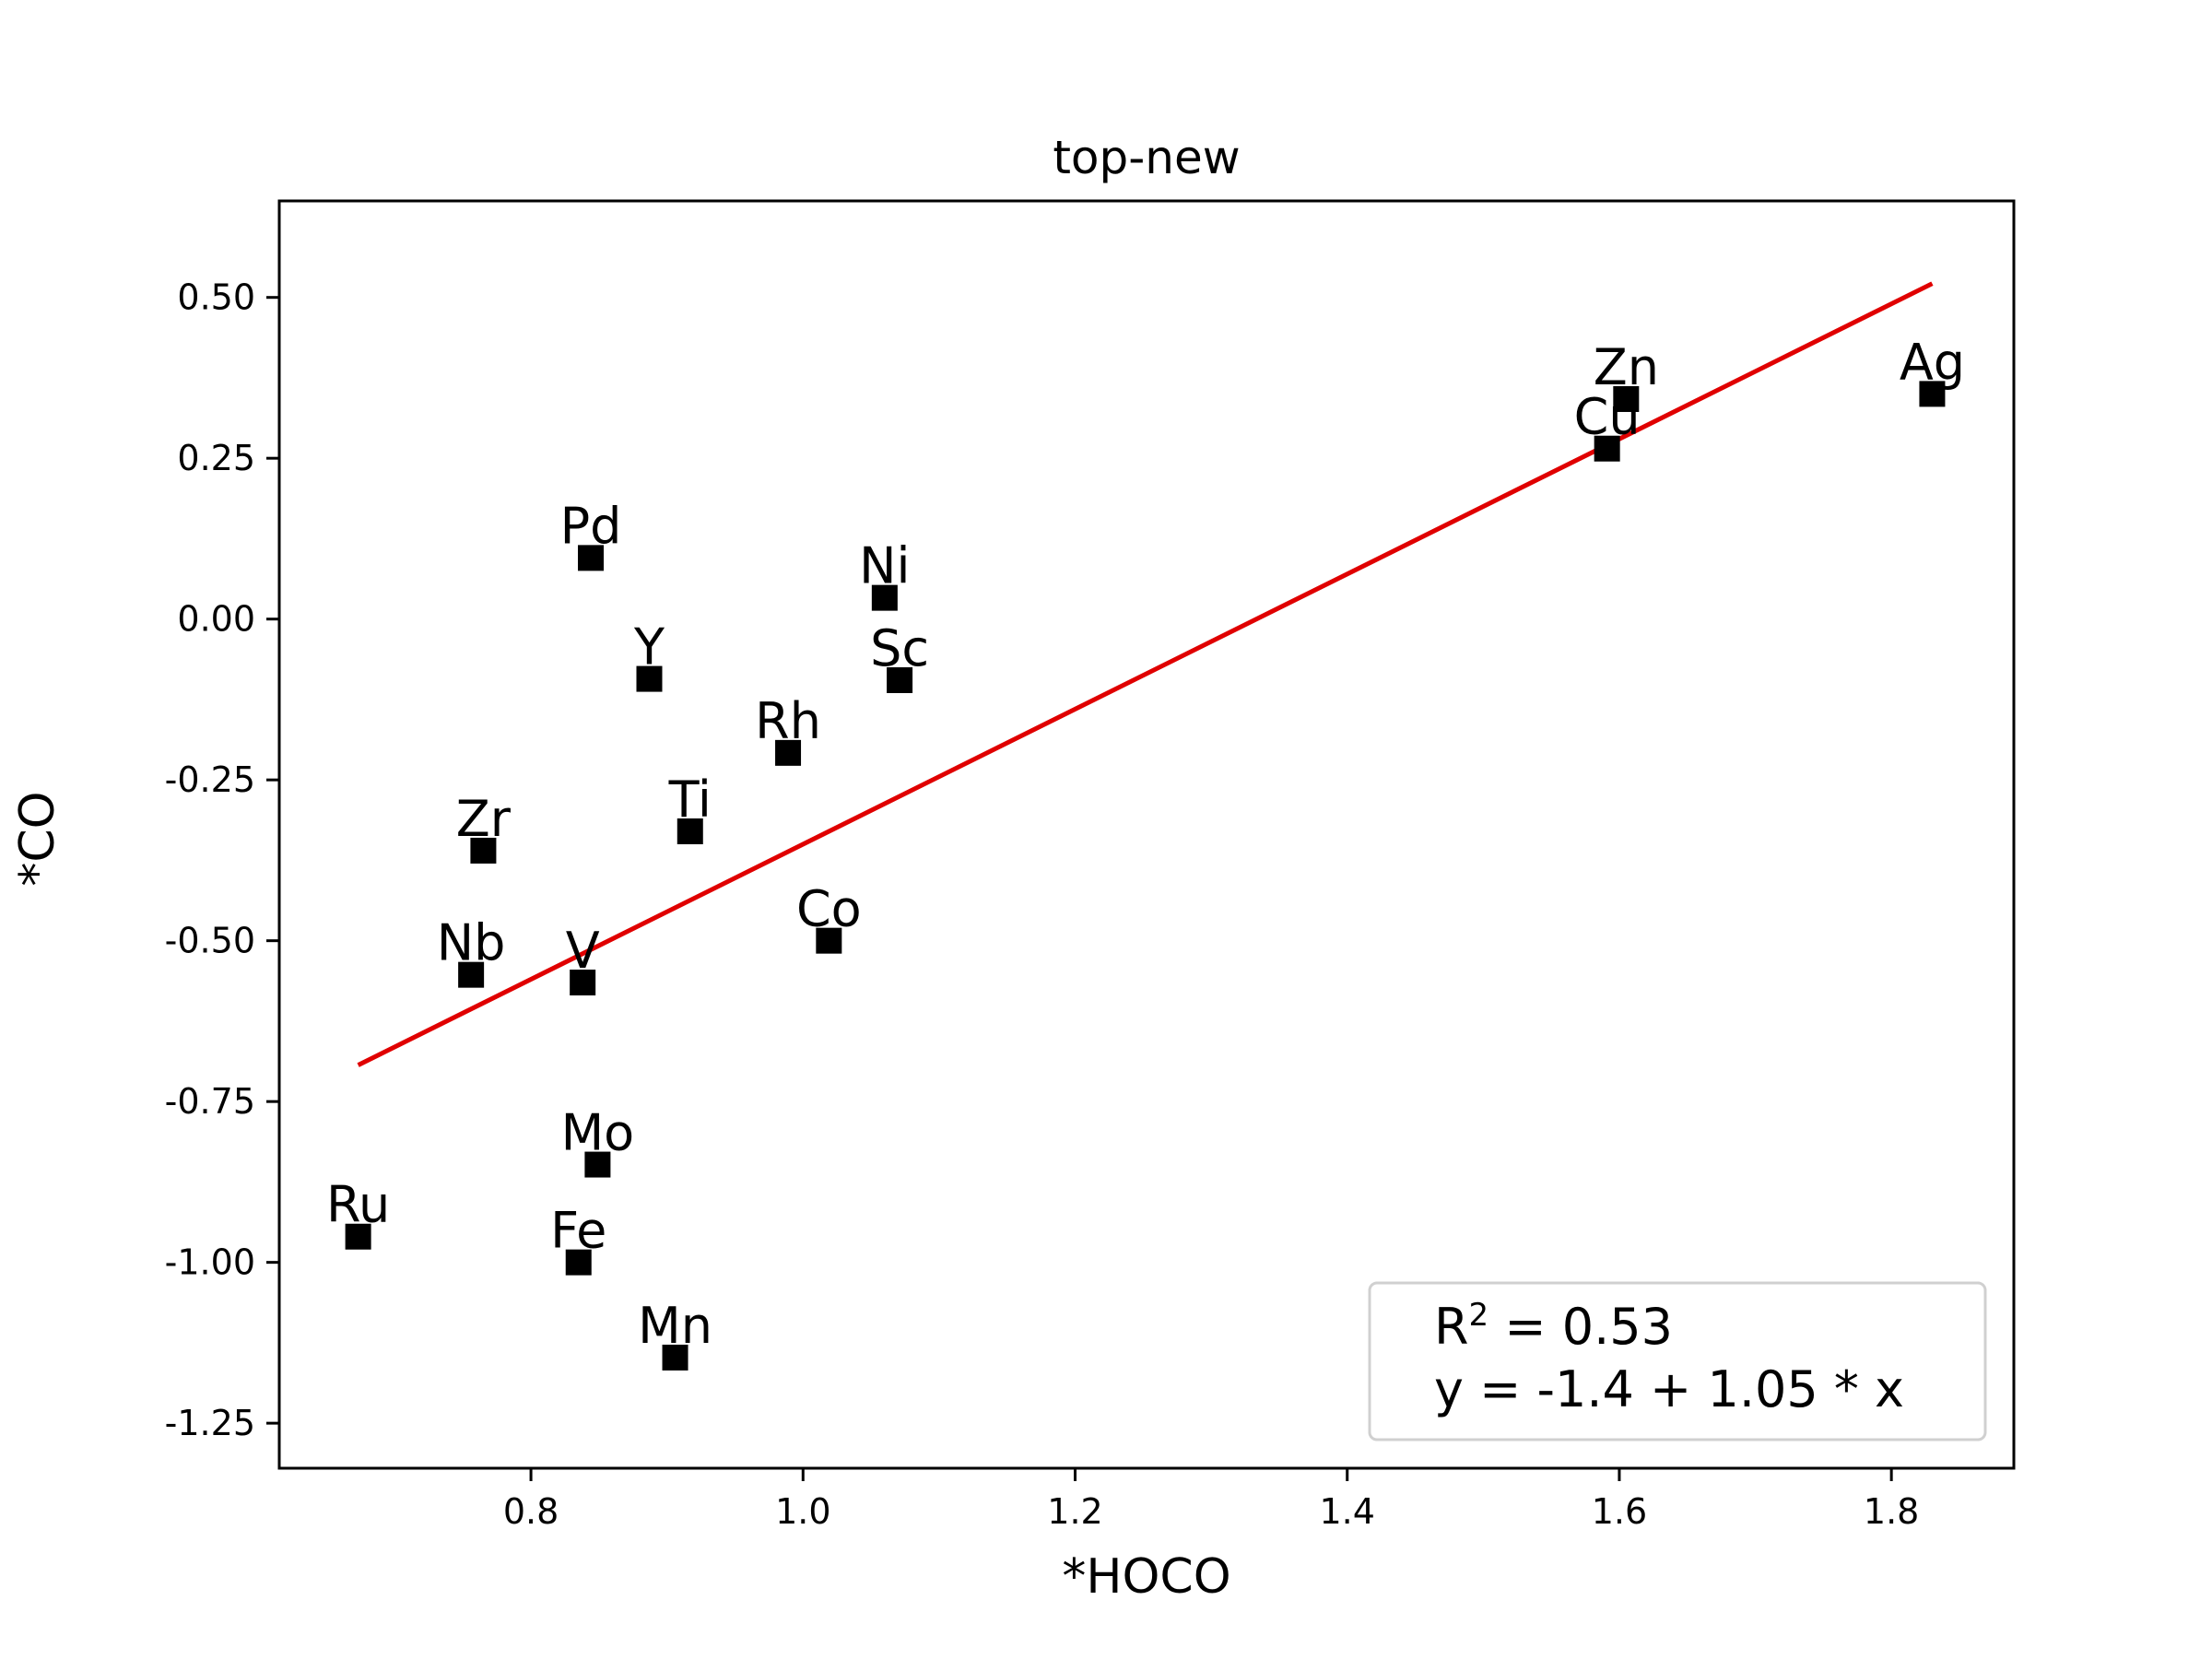 The width and height of the screenshot is (2212, 1659). What do you see at coordinates (1211, 1500) in the screenshot?
I see `x-axis-ticks: 0.8 1.0 1.2 1.4 1.6 1.8` at bounding box center [1211, 1500].